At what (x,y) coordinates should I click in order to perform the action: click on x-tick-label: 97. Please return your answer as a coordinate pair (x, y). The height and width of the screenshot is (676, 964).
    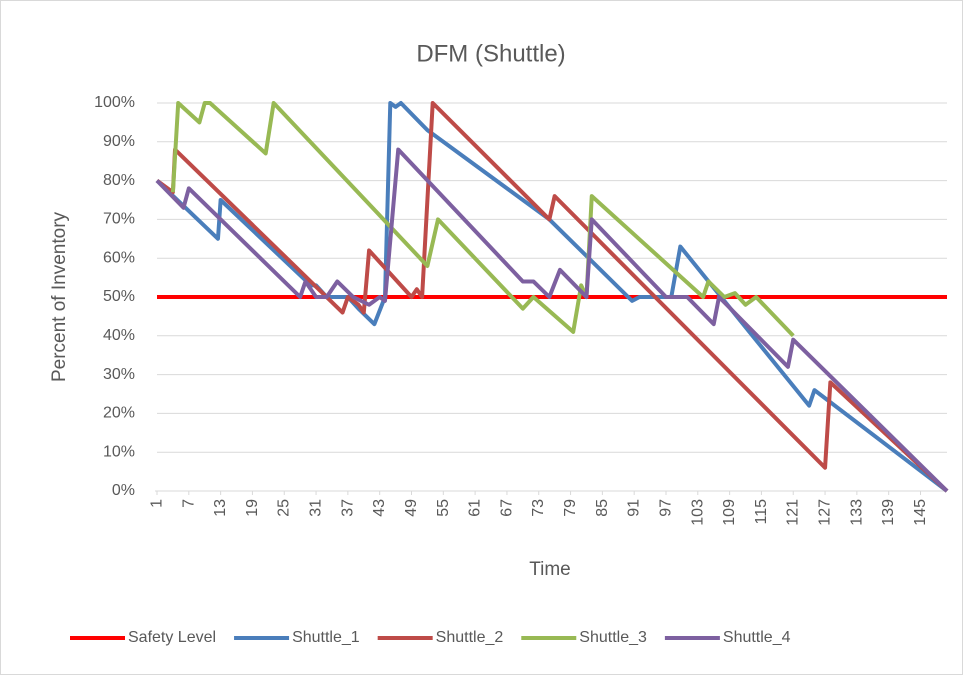
    Looking at the image, I should click on (665, 508).